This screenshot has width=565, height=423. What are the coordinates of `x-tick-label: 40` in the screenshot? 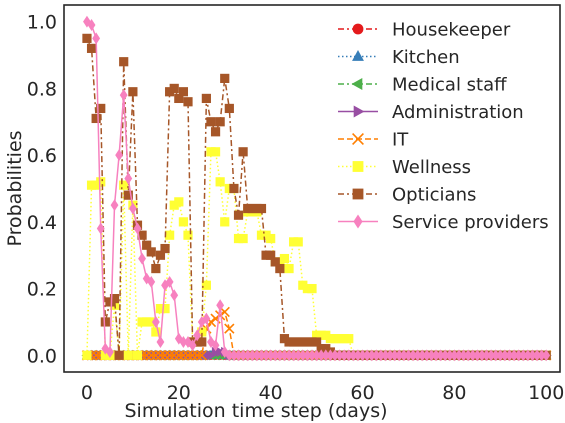 It's located at (271, 393).